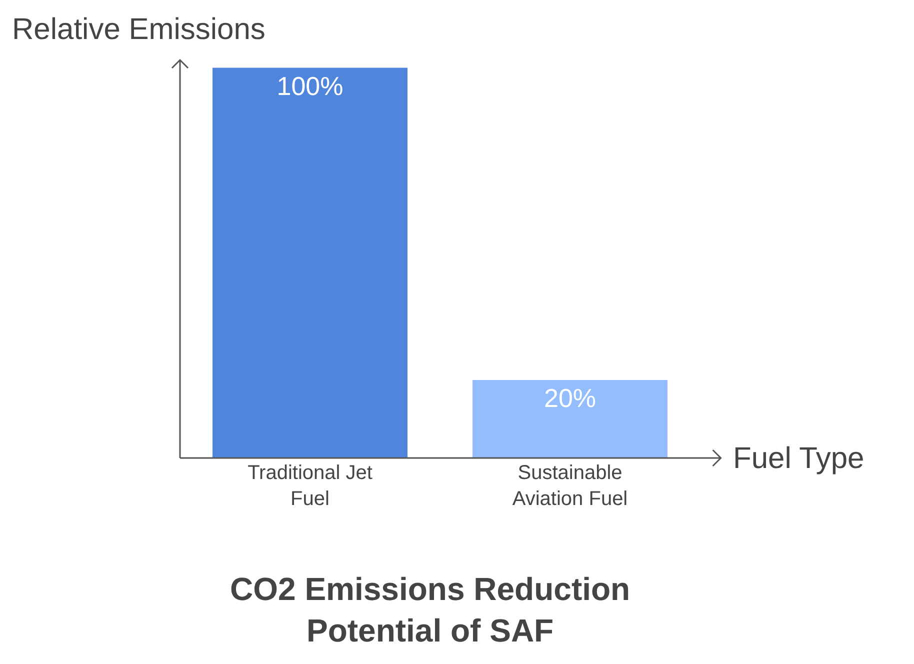 This screenshot has width=914, height=664. I want to click on data-label: 20%, so click(570, 397).